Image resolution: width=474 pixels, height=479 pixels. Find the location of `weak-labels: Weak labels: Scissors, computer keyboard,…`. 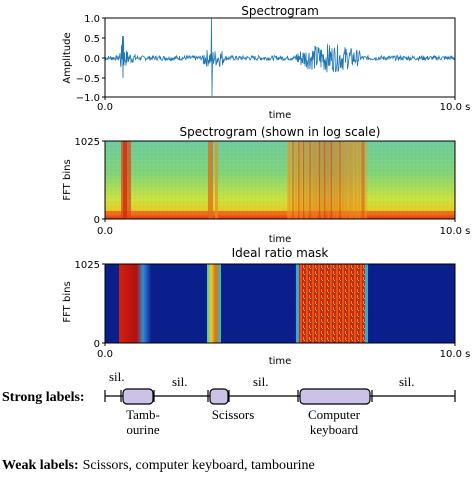

weak-labels: Weak labels: Scissors, computer keyboard,… is located at coordinates (158, 465).